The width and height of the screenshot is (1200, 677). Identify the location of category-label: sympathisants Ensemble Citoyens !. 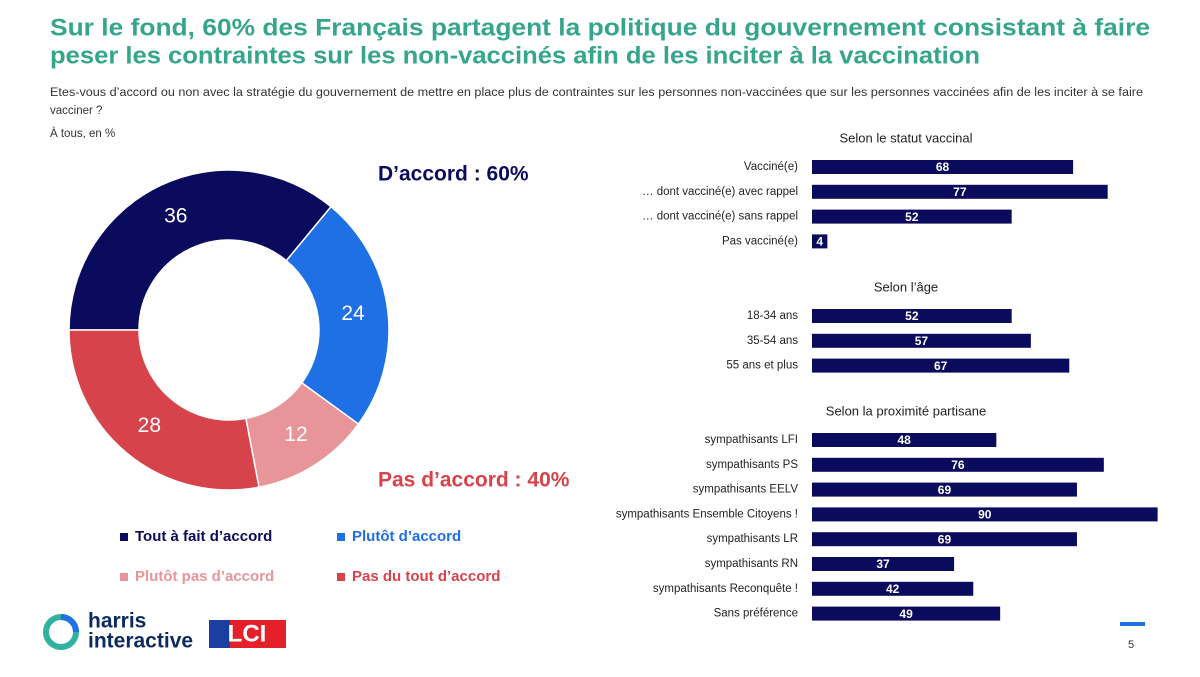
(707, 514).